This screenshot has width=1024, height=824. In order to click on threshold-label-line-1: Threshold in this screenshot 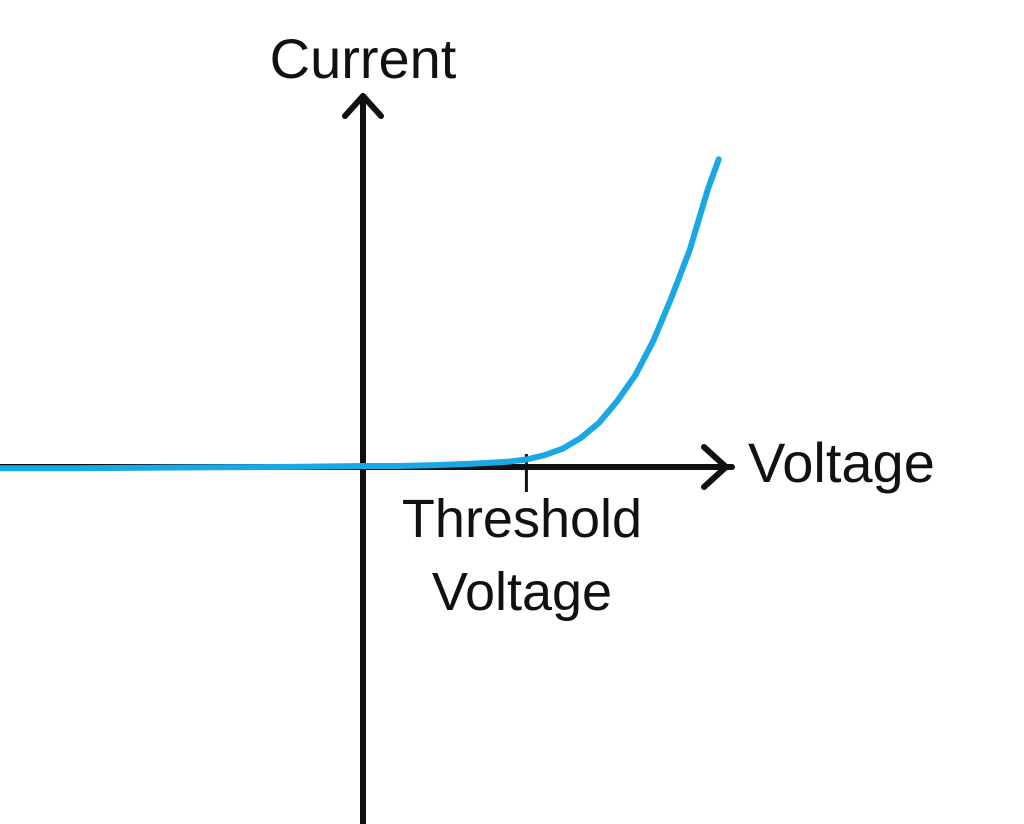, I will do `click(522, 519)`.